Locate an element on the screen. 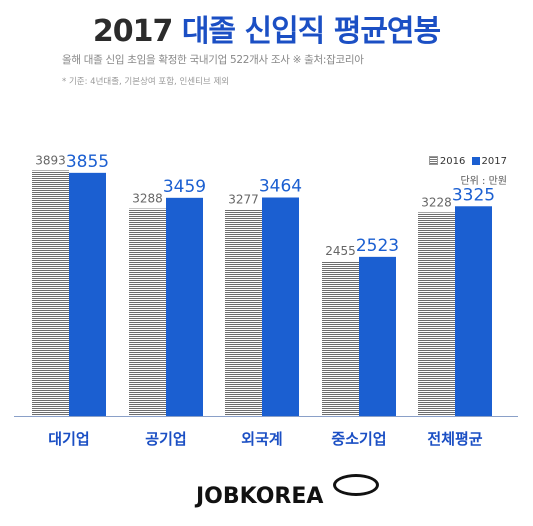 This screenshot has width=533, height=526. value-label-2017-0: 3855 is located at coordinates (87, 162).